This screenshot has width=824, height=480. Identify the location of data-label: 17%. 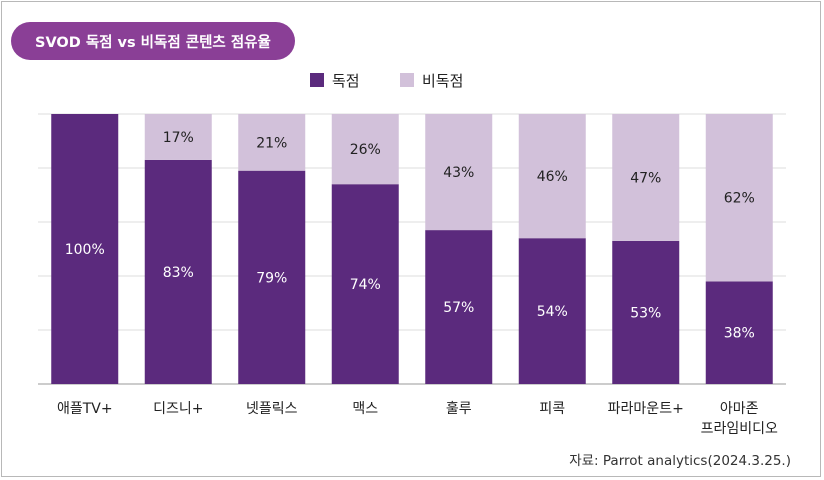
(178, 138).